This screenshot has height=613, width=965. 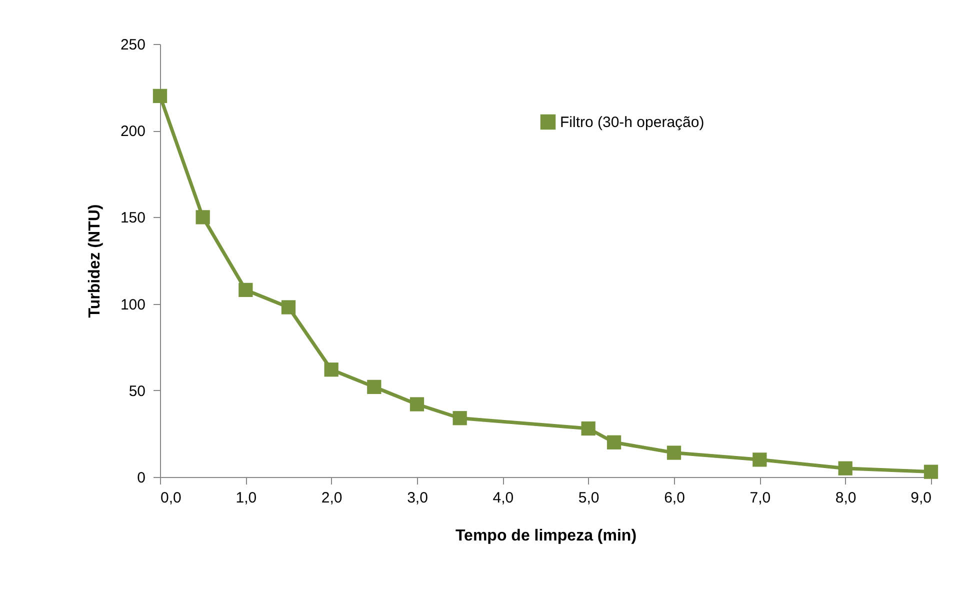 What do you see at coordinates (674, 498) in the screenshot?
I see `x-tick-label: 6,0` at bounding box center [674, 498].